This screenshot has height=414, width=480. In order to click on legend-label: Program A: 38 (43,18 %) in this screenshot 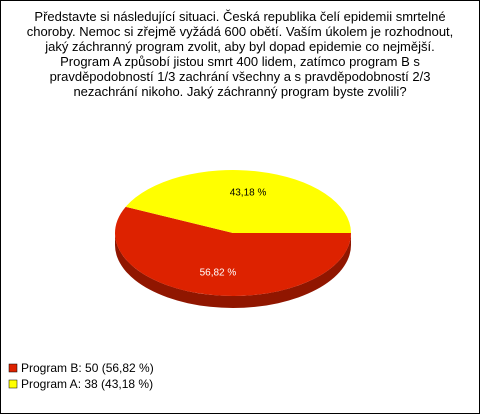, I will do `click(87, 384)`.